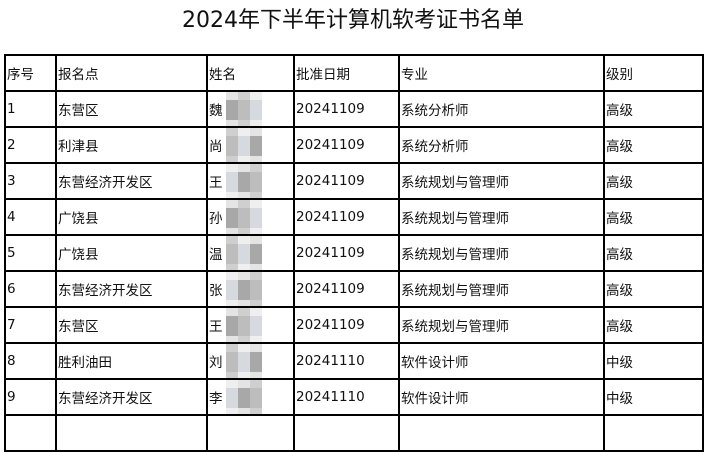 The height and width of the screenshot is (452, 706). What do you see at coordinates (216, 363) in the screenshot?
I see `name-surname: 刘` at bounding box center [216, 363].